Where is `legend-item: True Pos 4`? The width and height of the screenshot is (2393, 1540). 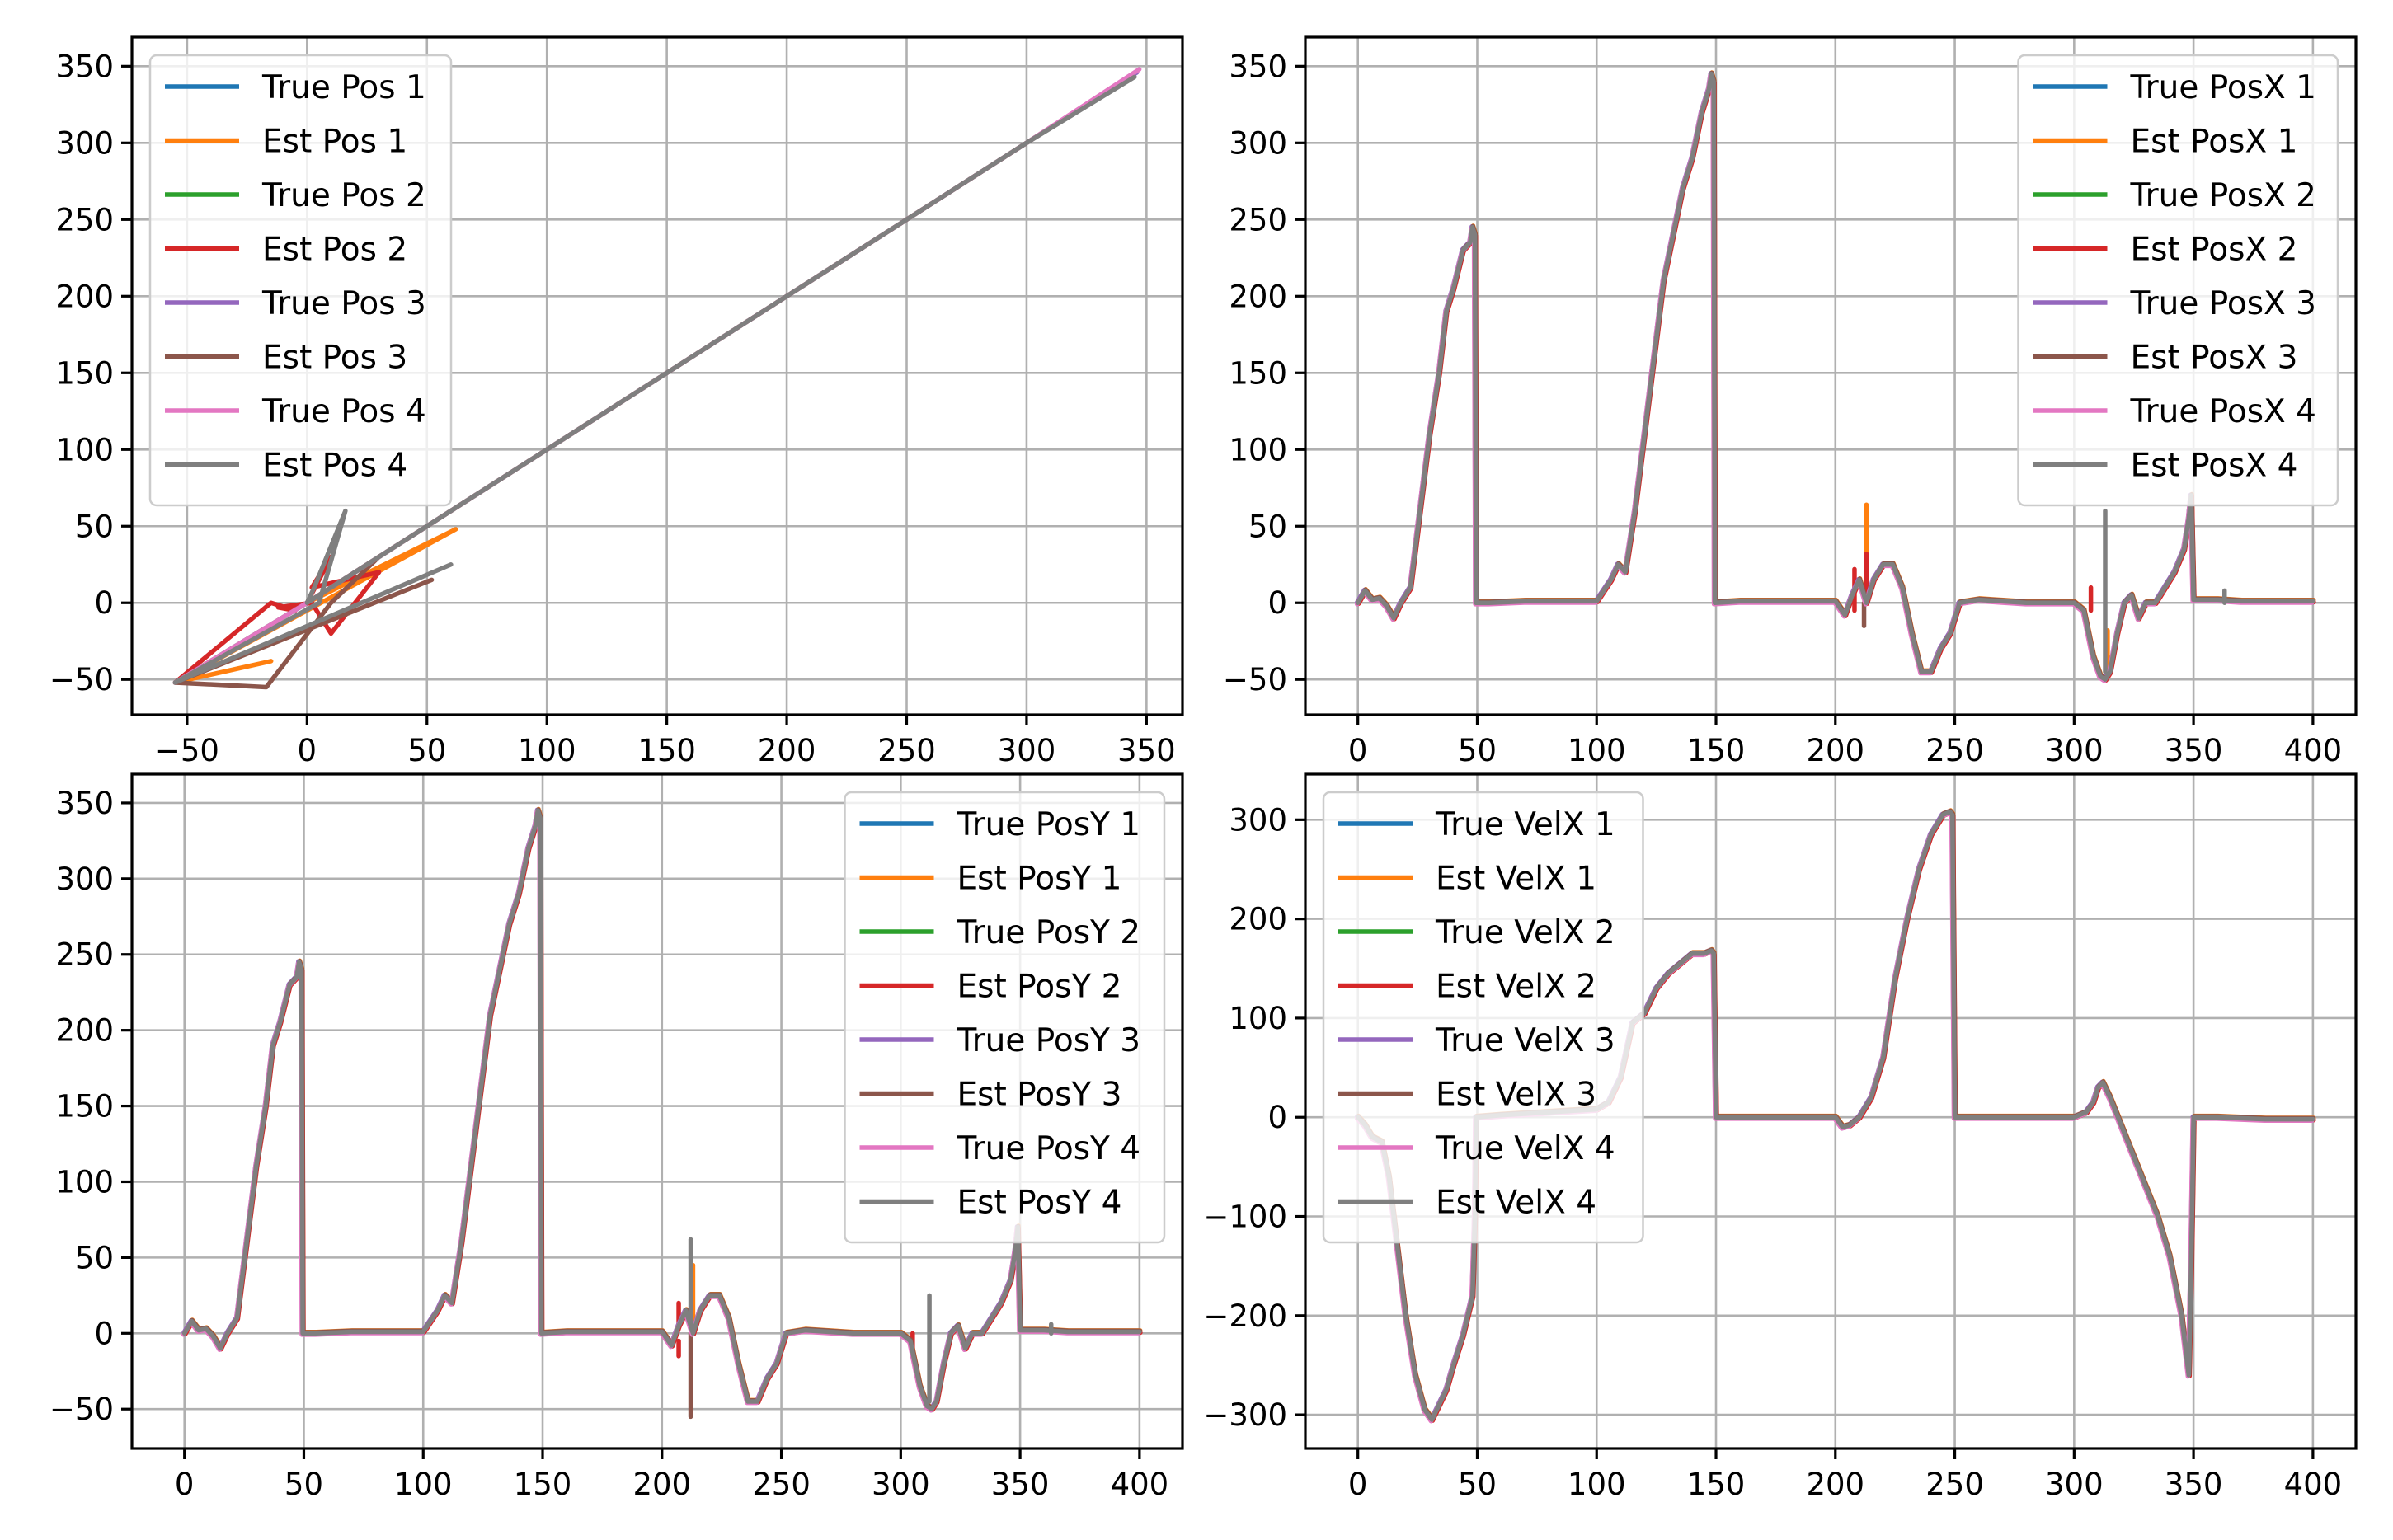
legend-item: True Pos 4 is located at coordinates (295, 412).